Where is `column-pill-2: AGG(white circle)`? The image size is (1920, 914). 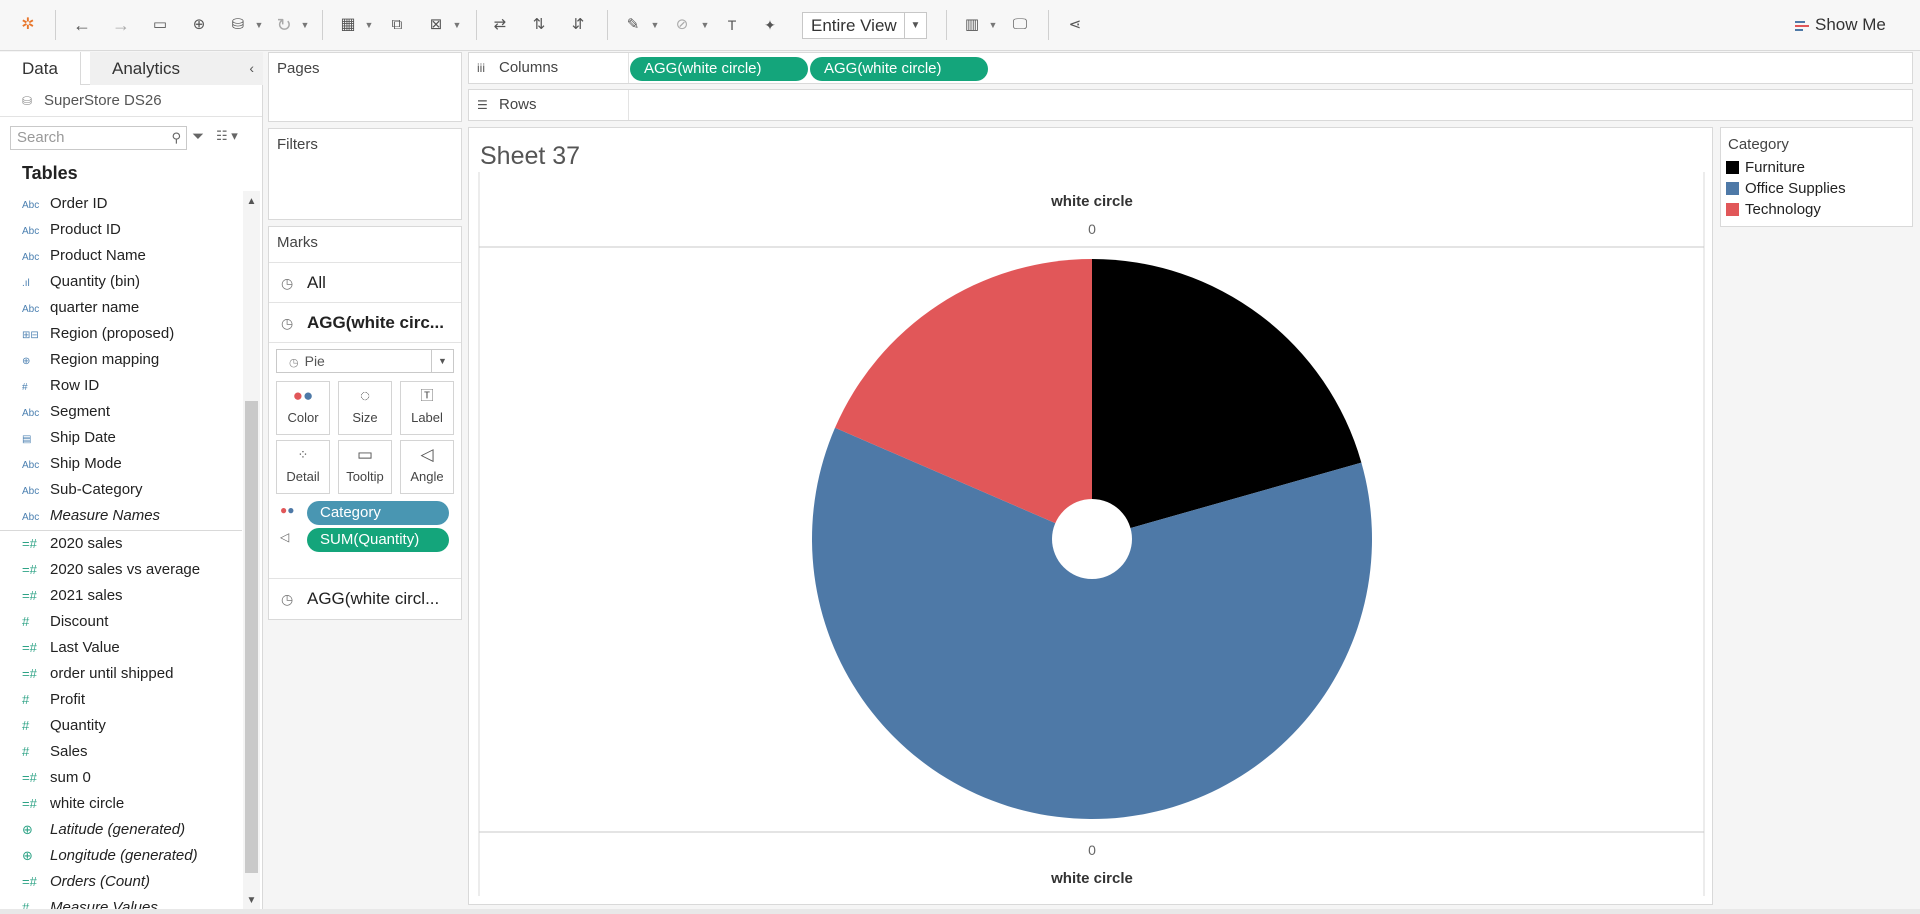
column-pill-2: AGG(white circle) is located at coordinates (899, 69).